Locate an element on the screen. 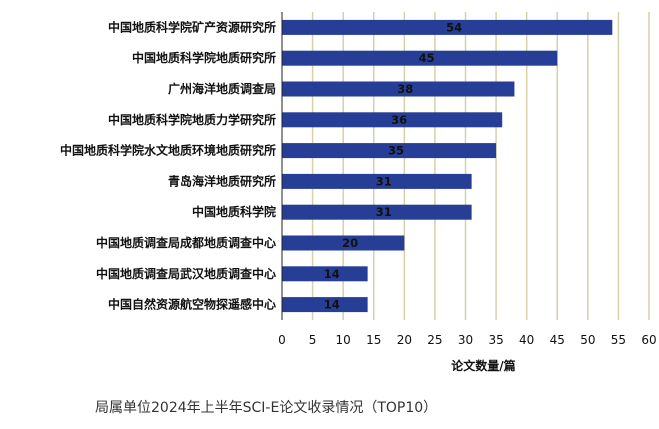 The image size is (659, 429). x-tick-label: 15 is located at coordinates (373, 340).